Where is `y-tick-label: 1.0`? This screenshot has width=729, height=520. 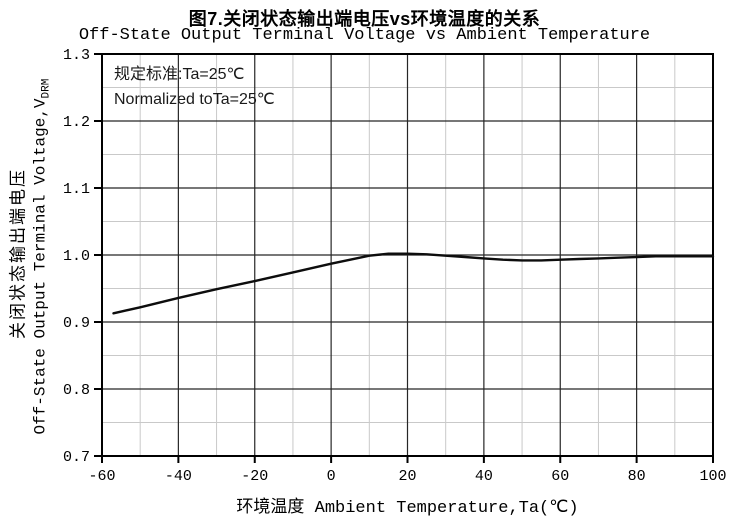 y-tick-label: 1.0 is located at coordinates (76, 256).